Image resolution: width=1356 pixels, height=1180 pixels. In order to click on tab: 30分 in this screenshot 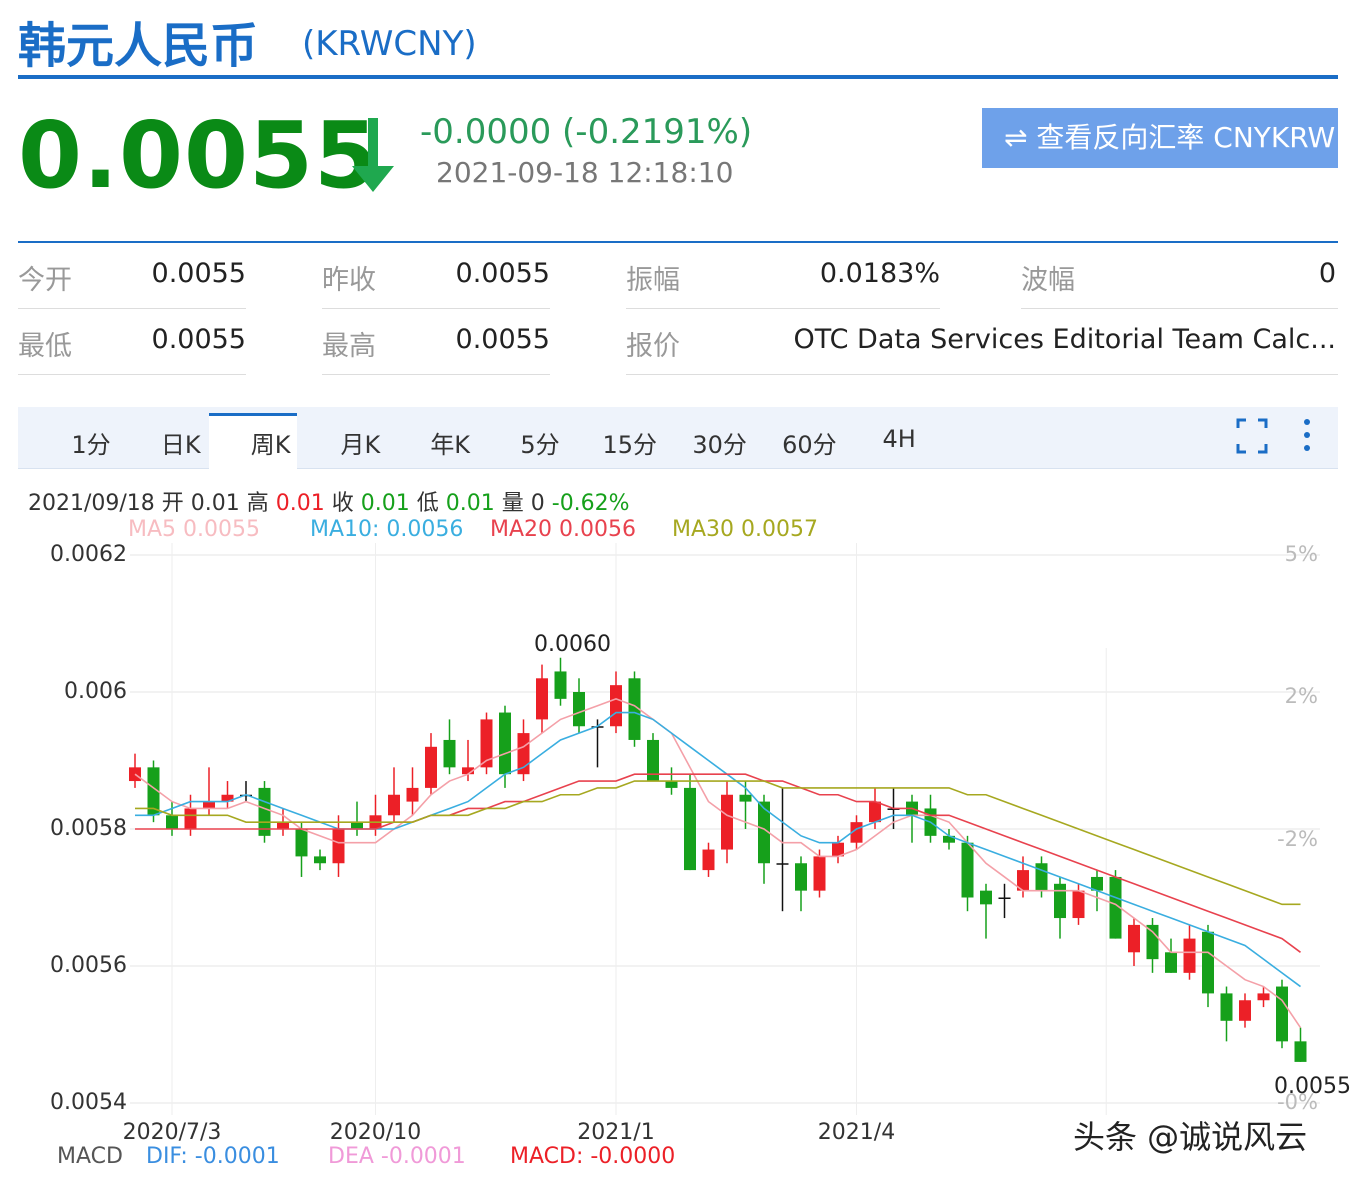, I will do `click(719, 445)`.